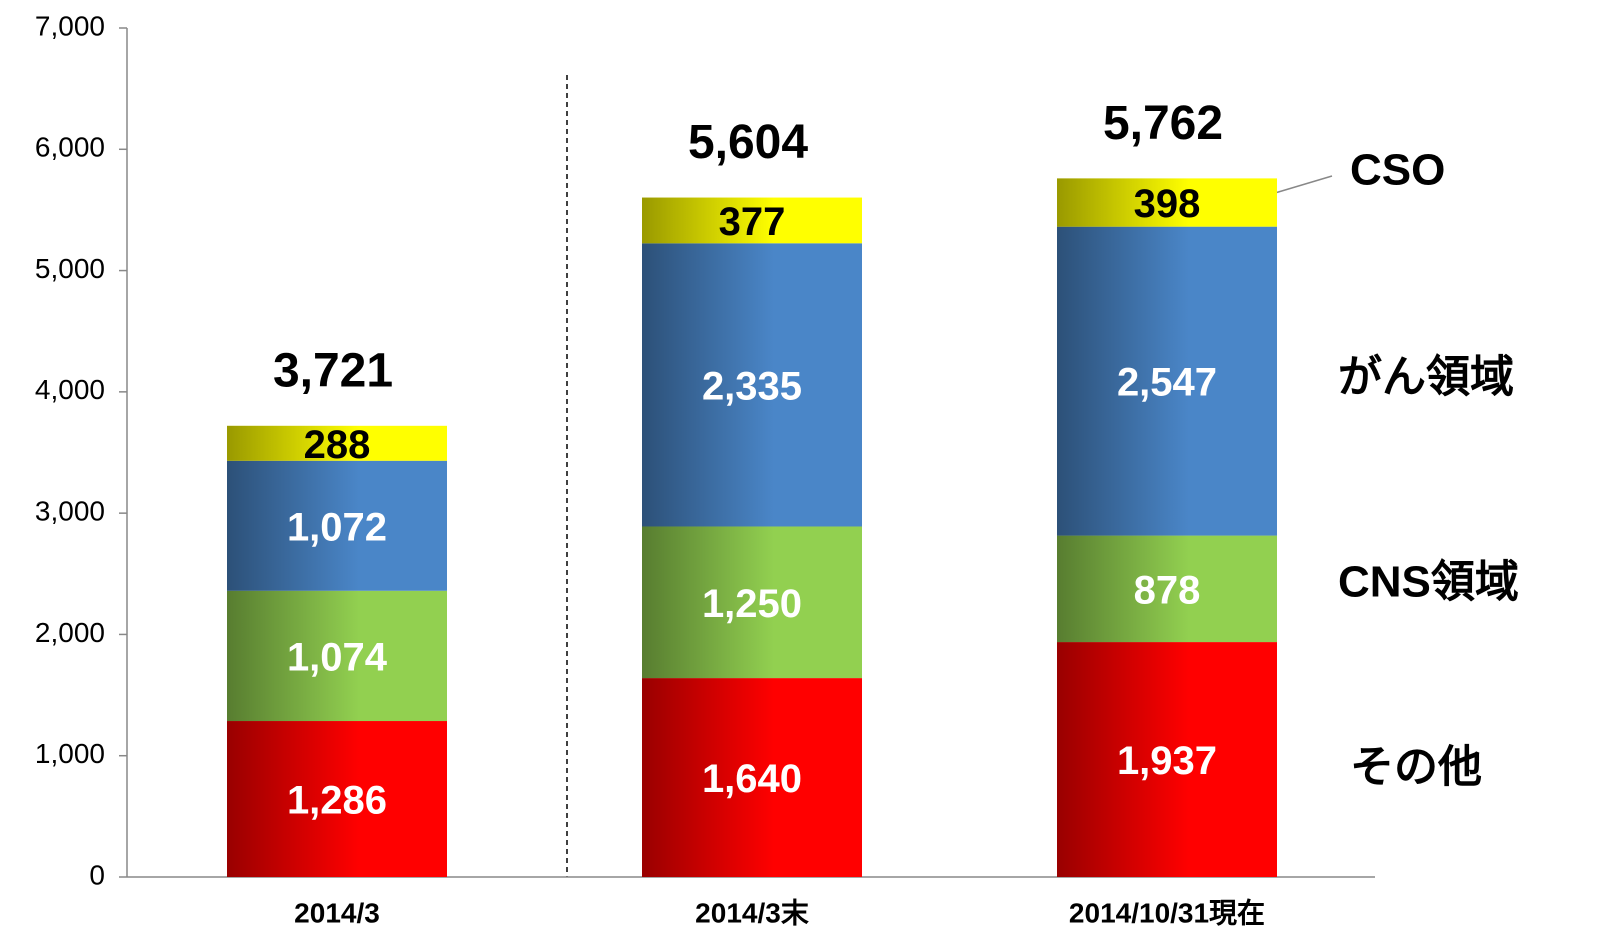  I want to click on y-tick-label: 1,000, so click(70, 753).